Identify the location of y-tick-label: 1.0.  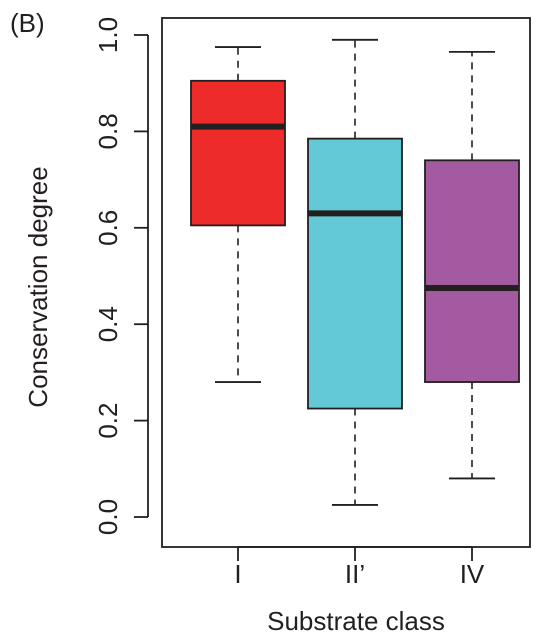
(108, 35).